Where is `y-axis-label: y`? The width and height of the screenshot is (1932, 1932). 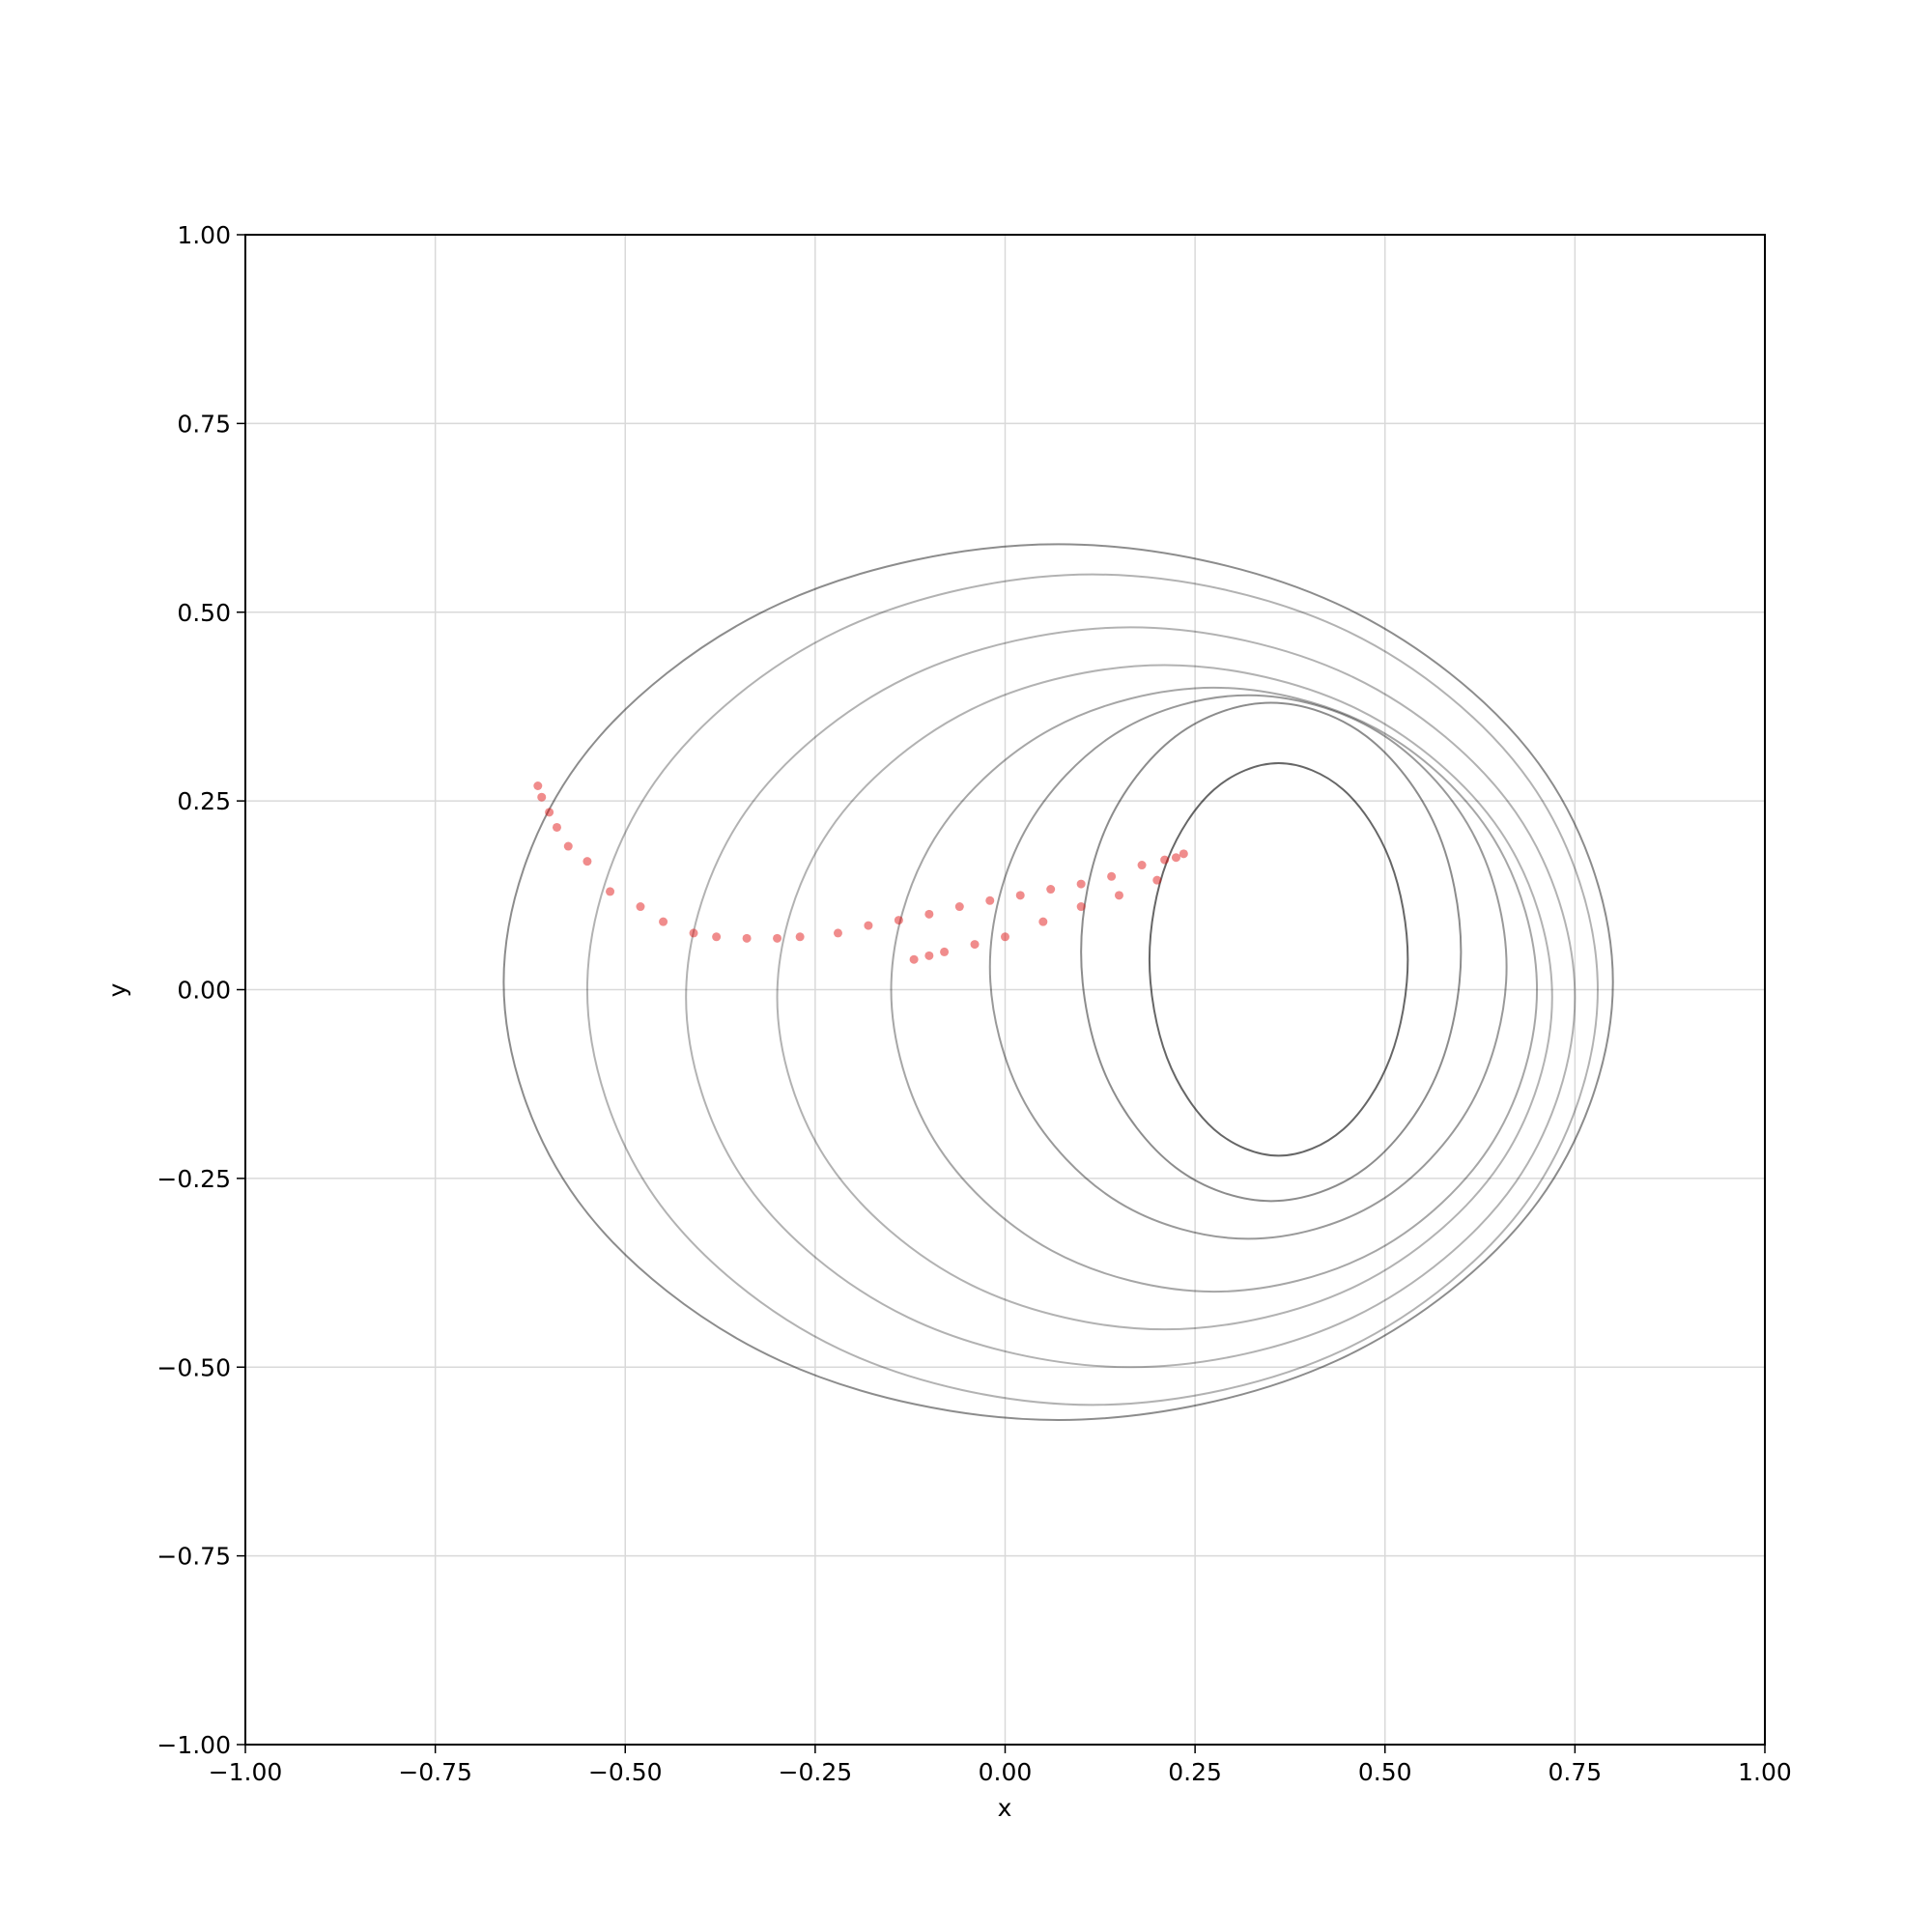 y-axis-label: y is located at coordinates (117, 989).